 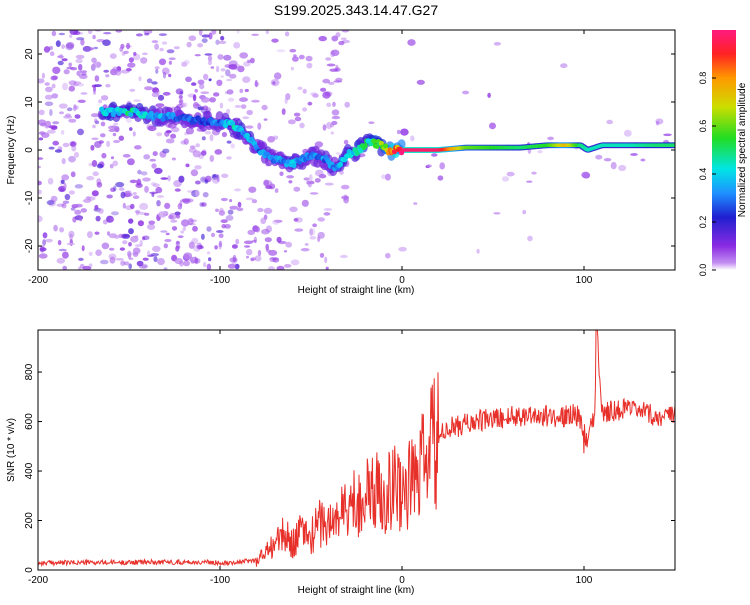 I want to click on ridge-core, so click(x=374, y=141).